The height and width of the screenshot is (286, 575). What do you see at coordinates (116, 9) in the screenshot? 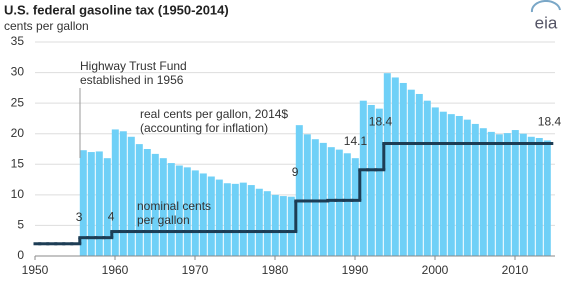
I see `chart-title: U.S. federal gasoline tax (1950-2014)` at bounding box center [116, 9].